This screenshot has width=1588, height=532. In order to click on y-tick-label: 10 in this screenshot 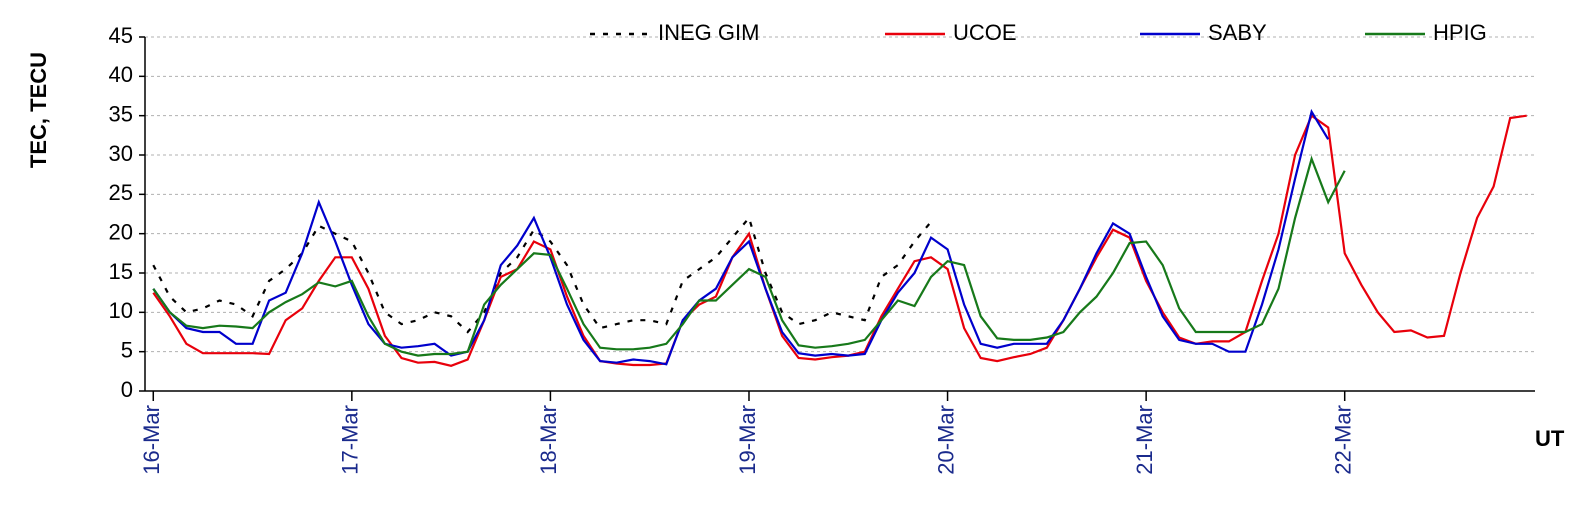, I will do `click(121, 310)`.